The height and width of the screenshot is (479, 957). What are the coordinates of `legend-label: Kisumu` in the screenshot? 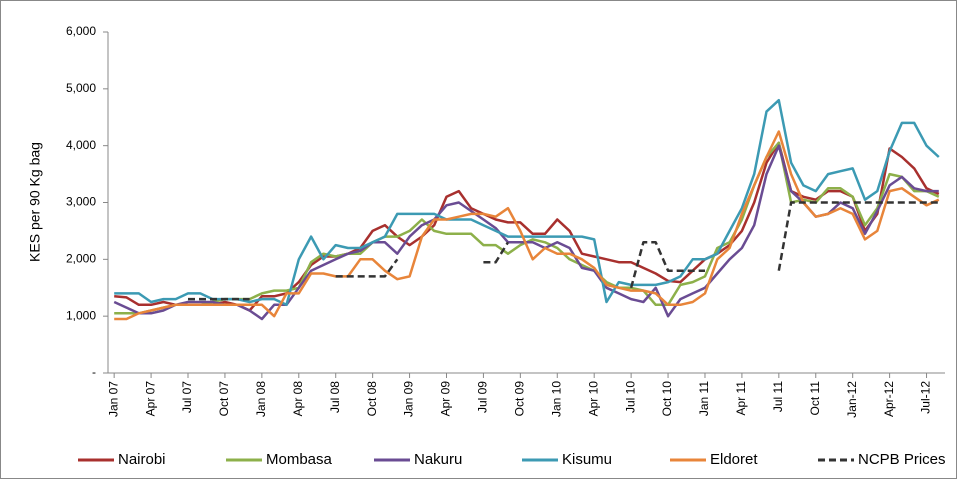 It's located at (587, 459).